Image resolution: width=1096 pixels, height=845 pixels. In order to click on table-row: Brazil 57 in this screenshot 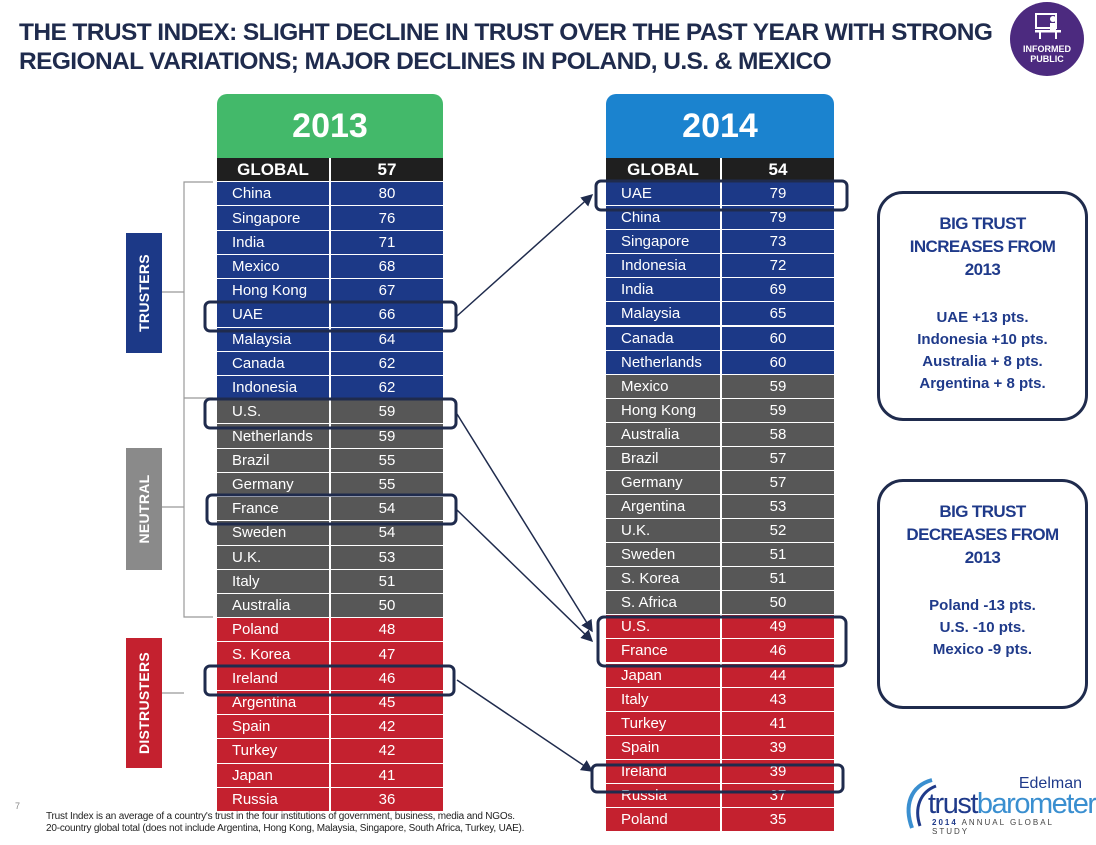, I will do `click(720, 458)`.